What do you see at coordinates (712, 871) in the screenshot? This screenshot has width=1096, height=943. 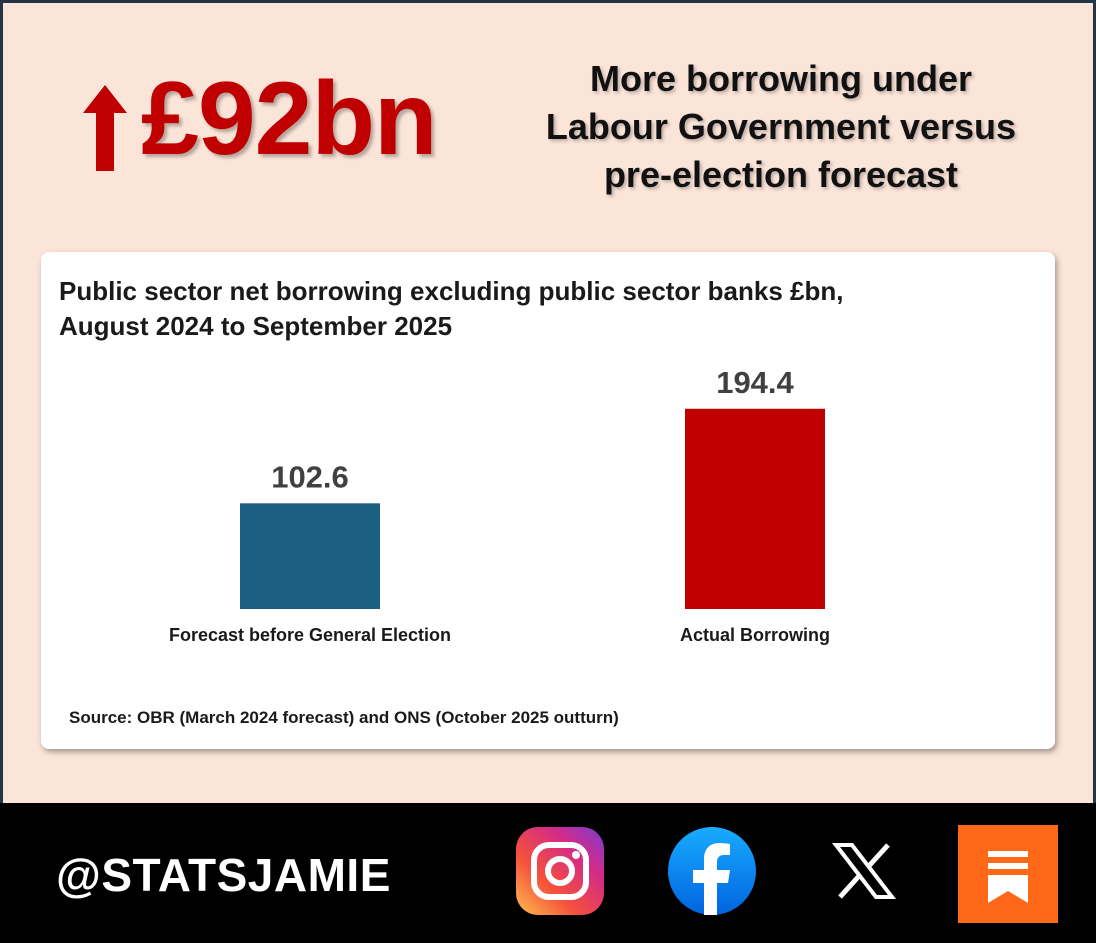 I see `facebook-icon` at bounding box center [712, 871].